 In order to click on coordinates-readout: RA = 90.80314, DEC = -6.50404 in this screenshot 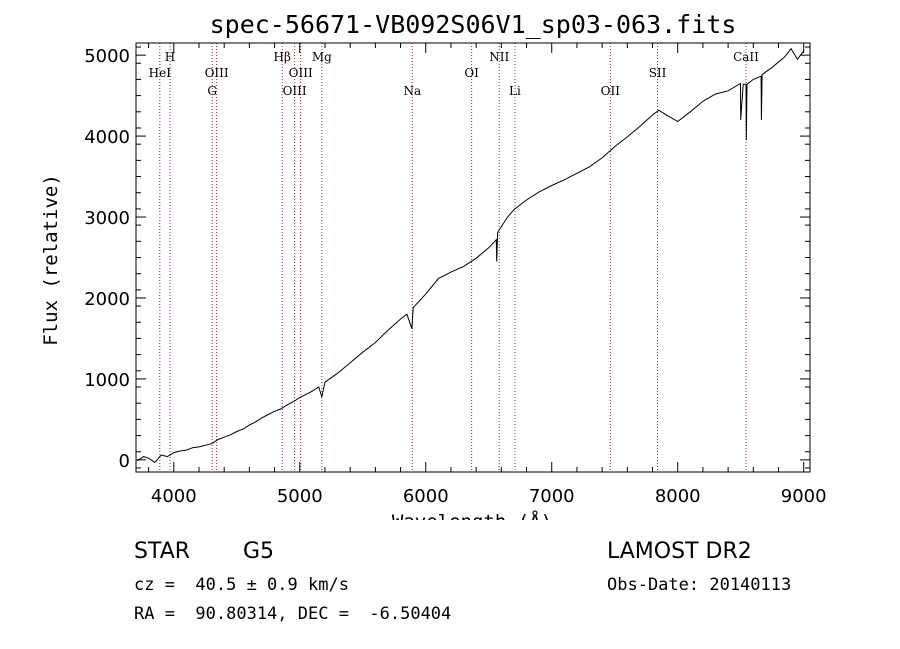, I will do `click(293, 614)`.